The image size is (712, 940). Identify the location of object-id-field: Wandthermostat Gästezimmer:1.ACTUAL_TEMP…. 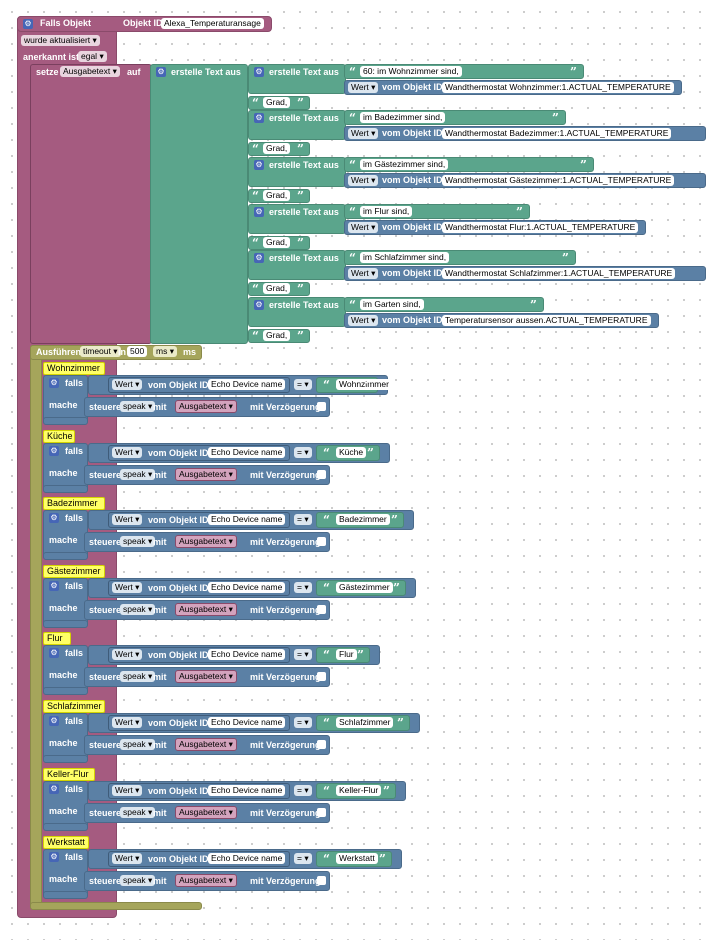
(558, 180).